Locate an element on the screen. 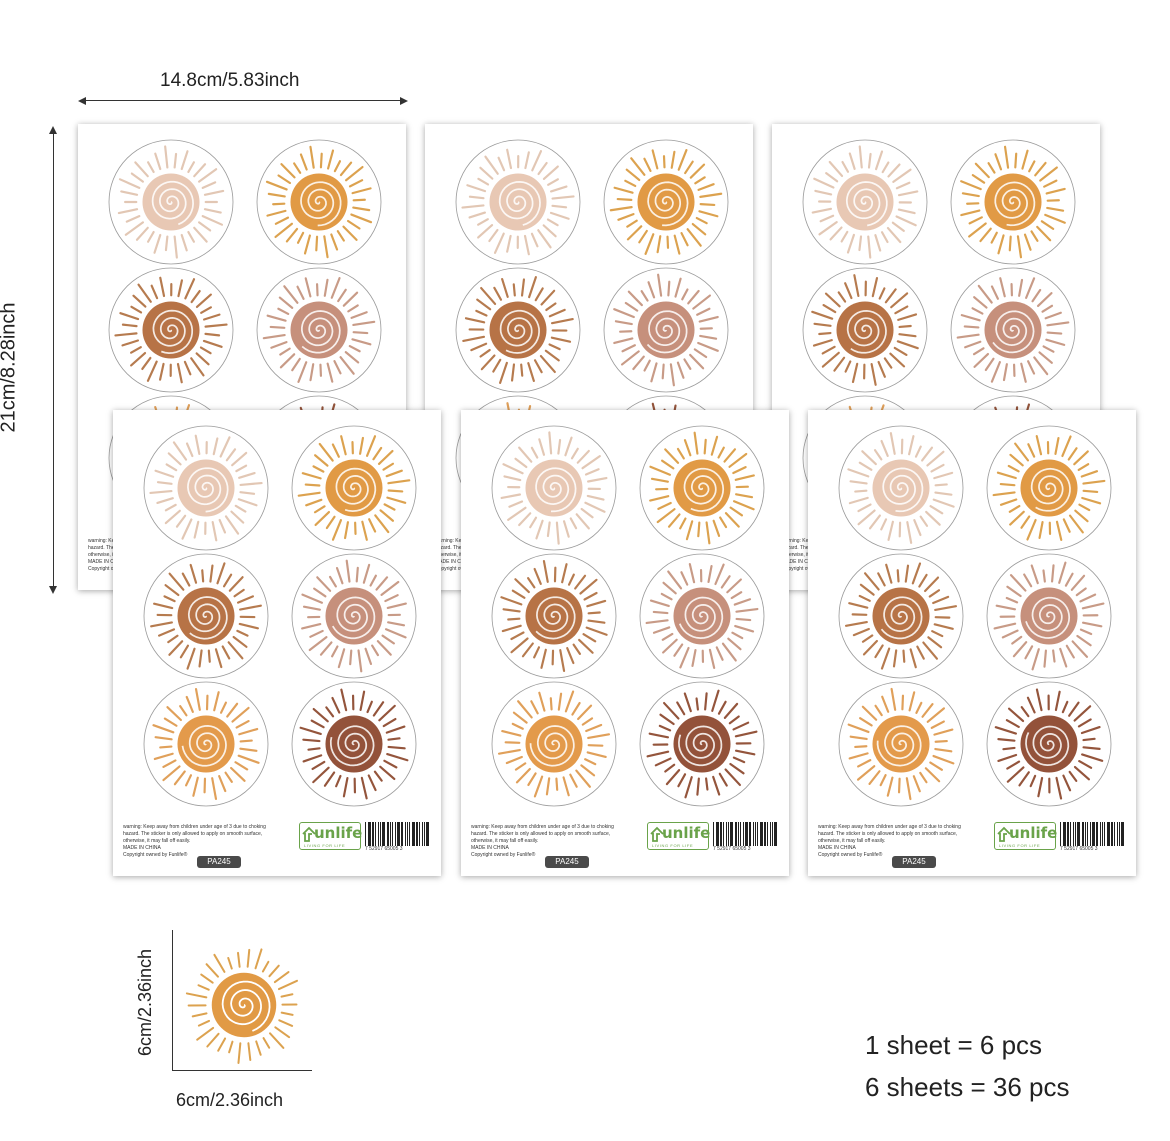  sticker-height-line is located at coordinates (172, 1000).